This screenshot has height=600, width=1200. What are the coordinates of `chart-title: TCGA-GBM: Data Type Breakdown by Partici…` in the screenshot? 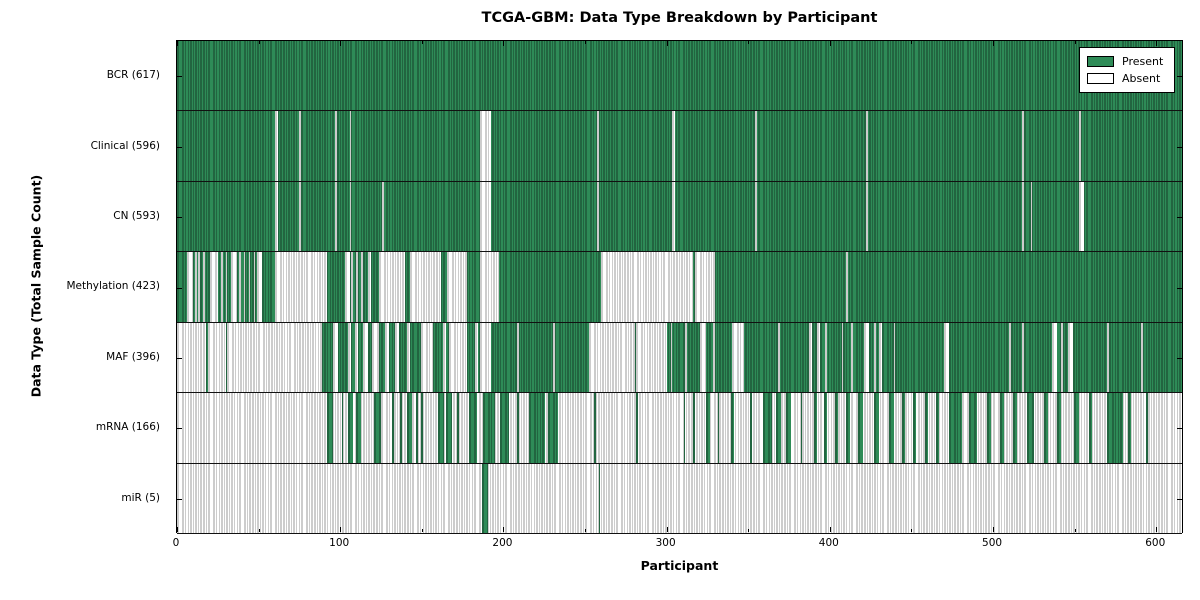 It's located at (679, 18).